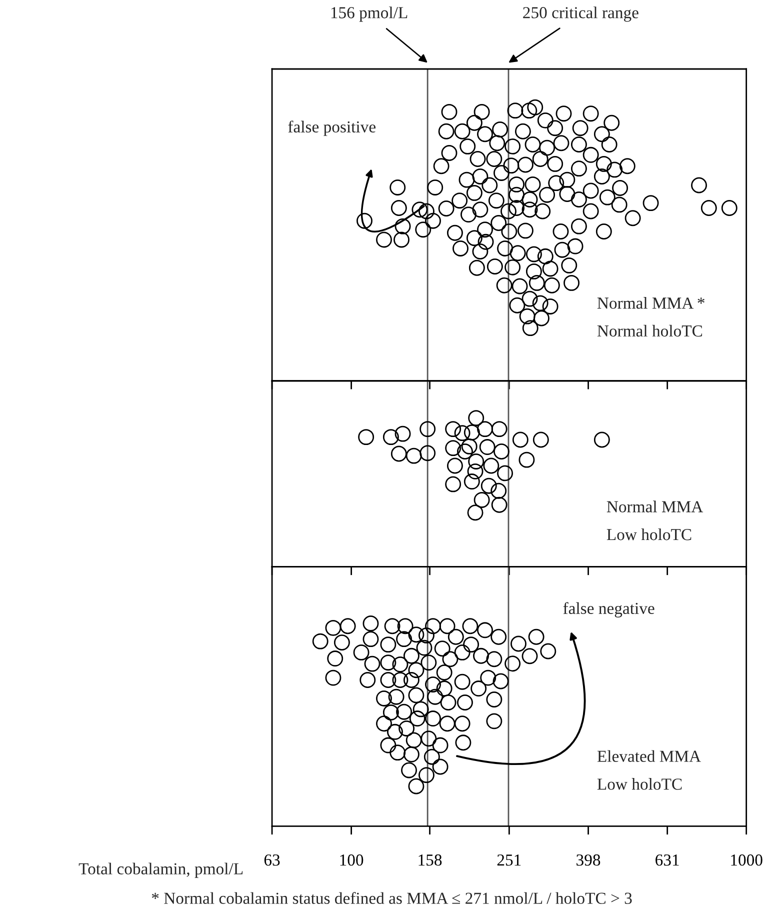 This screenshot has width=775, height=920. Describe the element at coordinates (608, 610) in the screenshot. I see `text: false negative` at that location.